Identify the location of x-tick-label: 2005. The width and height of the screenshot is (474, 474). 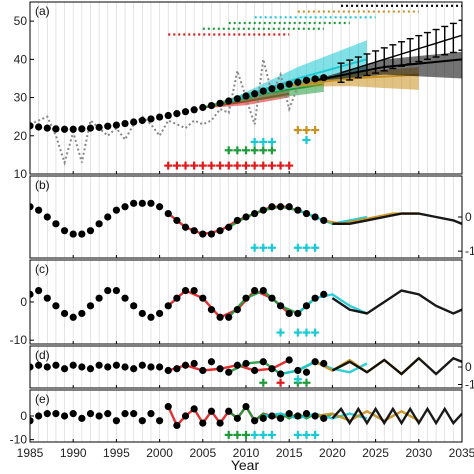
(202, 453).